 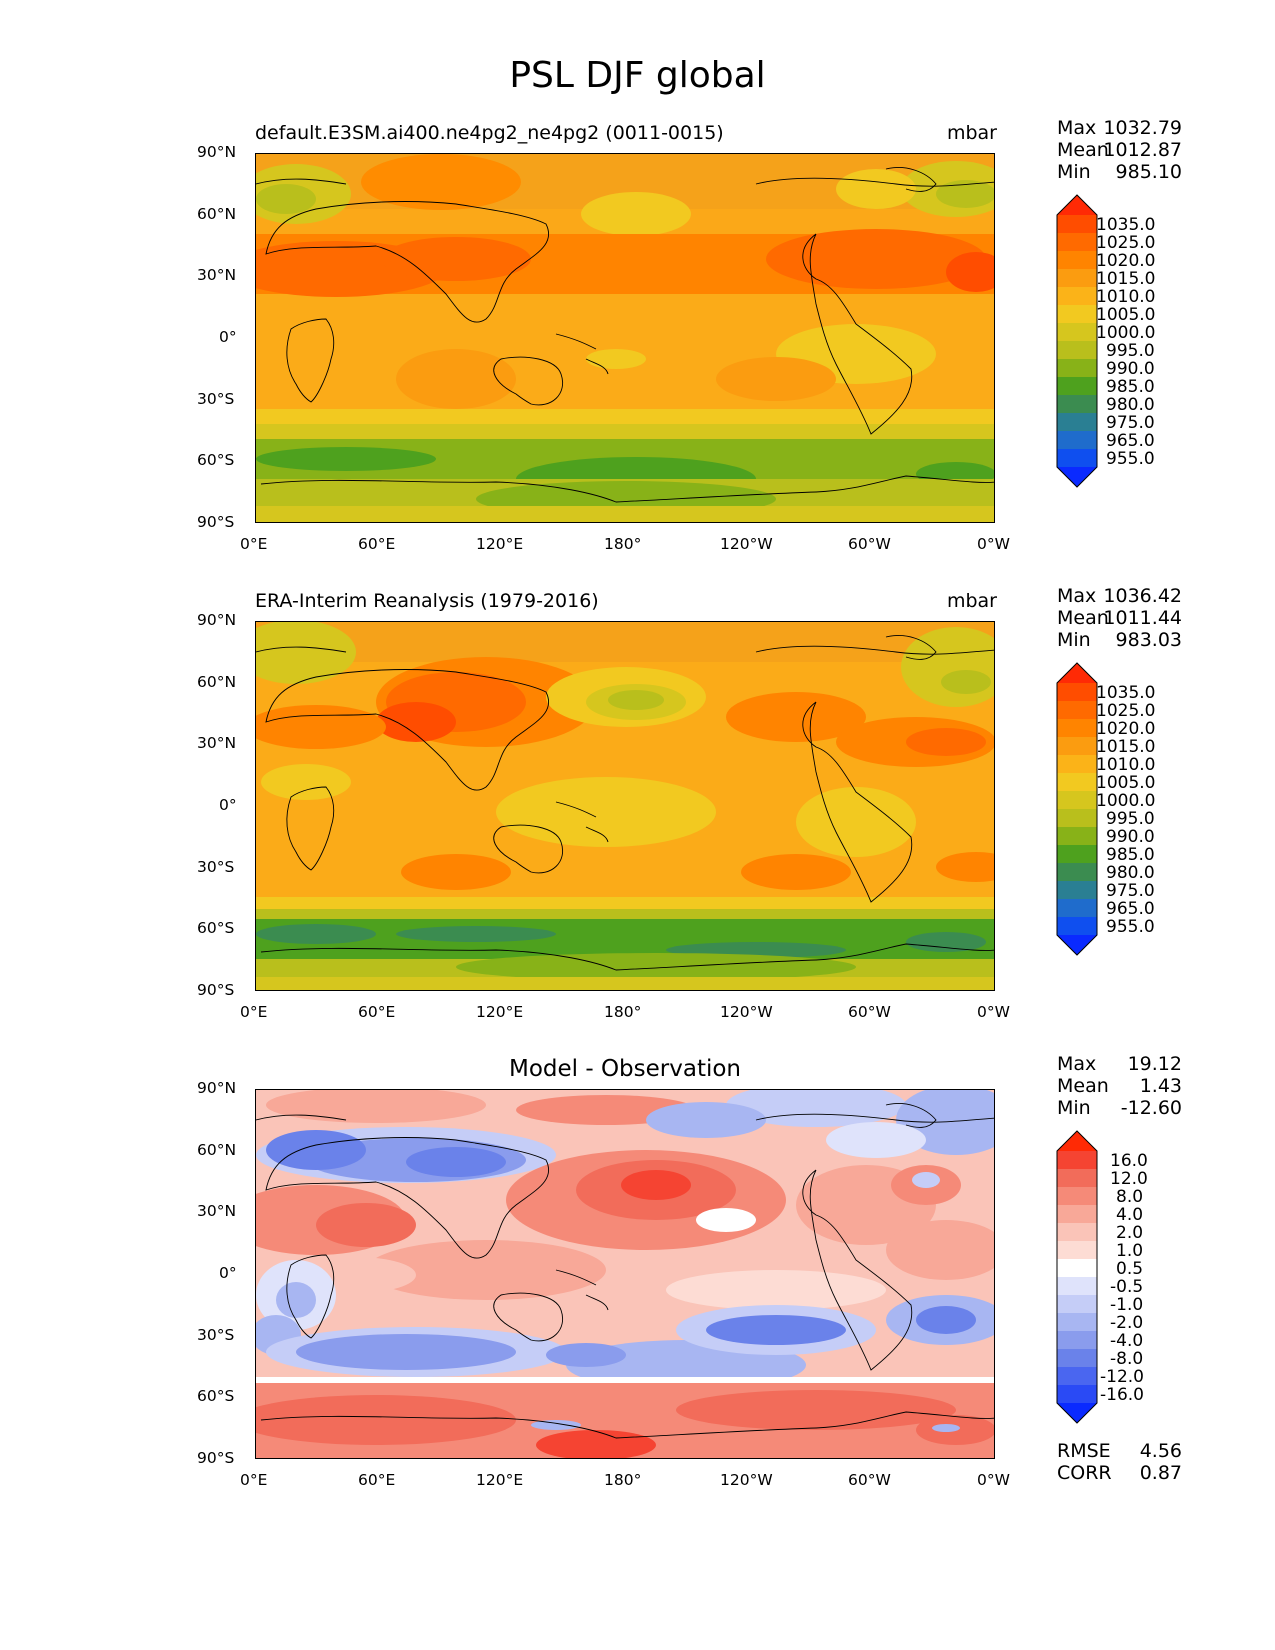 What do you see at coordinates (1130, 1251) in the screenshot?
I see `colorbar-label: 1.0` at bounding box center [1130, 1251].